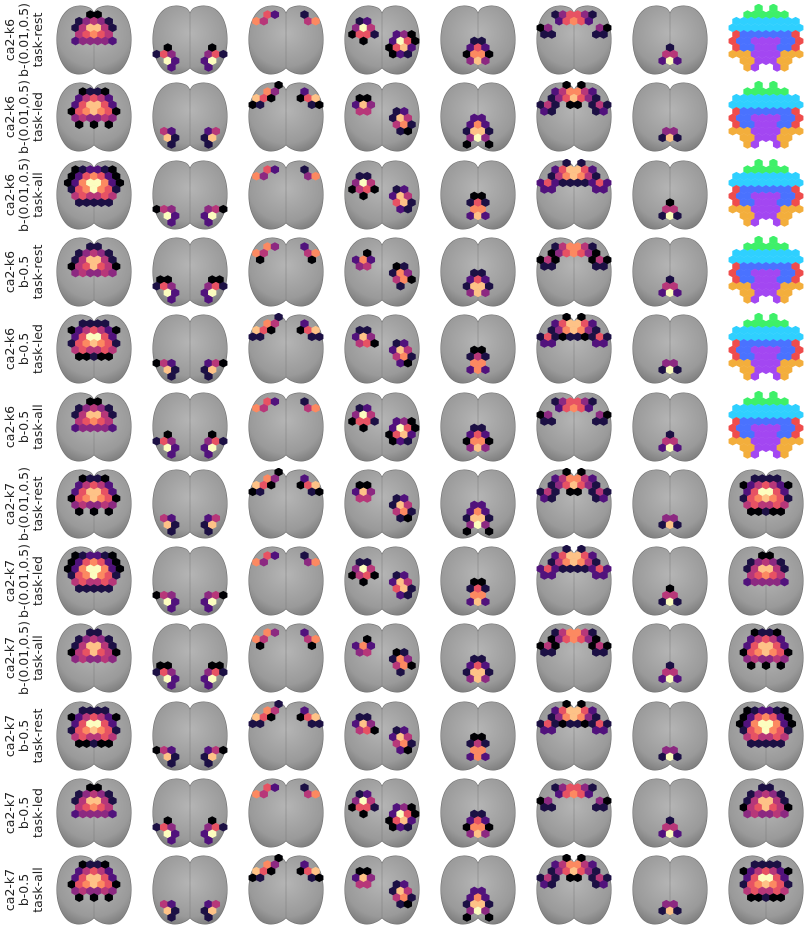 The width and height of the screenshot is (812, 929). Describe the element at coordinates (406, 349) in the screenshot. I see `figure-row: ca2-k6 b-0.5 task-led` at that location.